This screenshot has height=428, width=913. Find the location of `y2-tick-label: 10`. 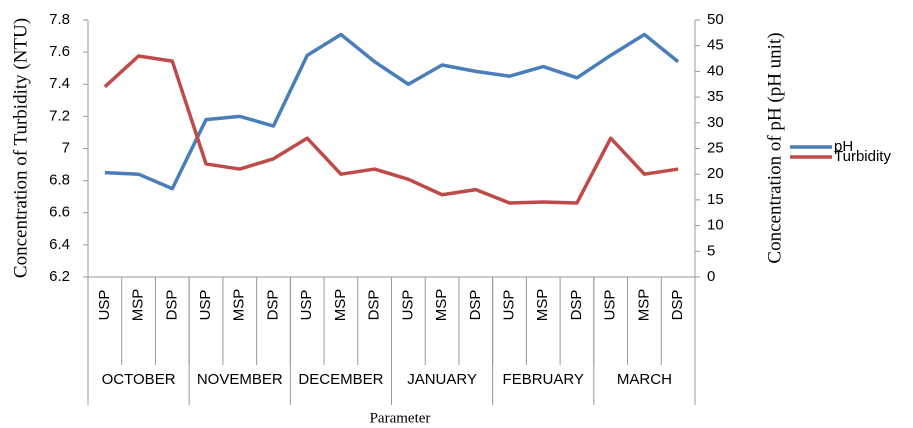

y2-tick-label: 10 is located at coordinates (715, 225).